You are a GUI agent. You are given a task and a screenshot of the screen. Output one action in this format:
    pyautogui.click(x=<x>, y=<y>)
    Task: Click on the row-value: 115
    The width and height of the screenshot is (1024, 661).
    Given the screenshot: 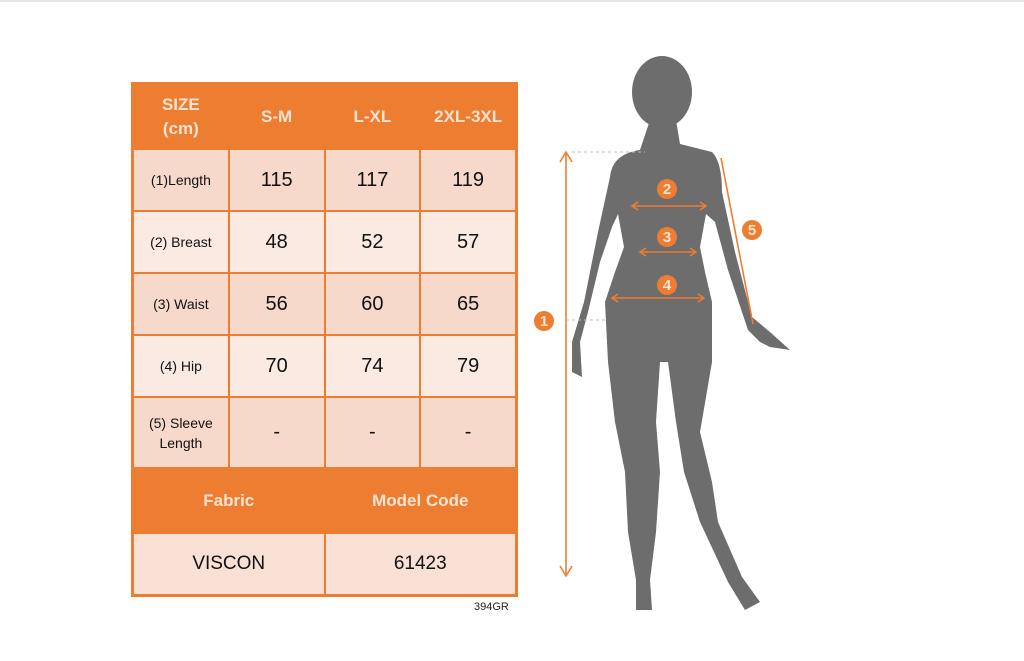 What is the action you would take?
    pyautogui.click(x=276, y=180)
    